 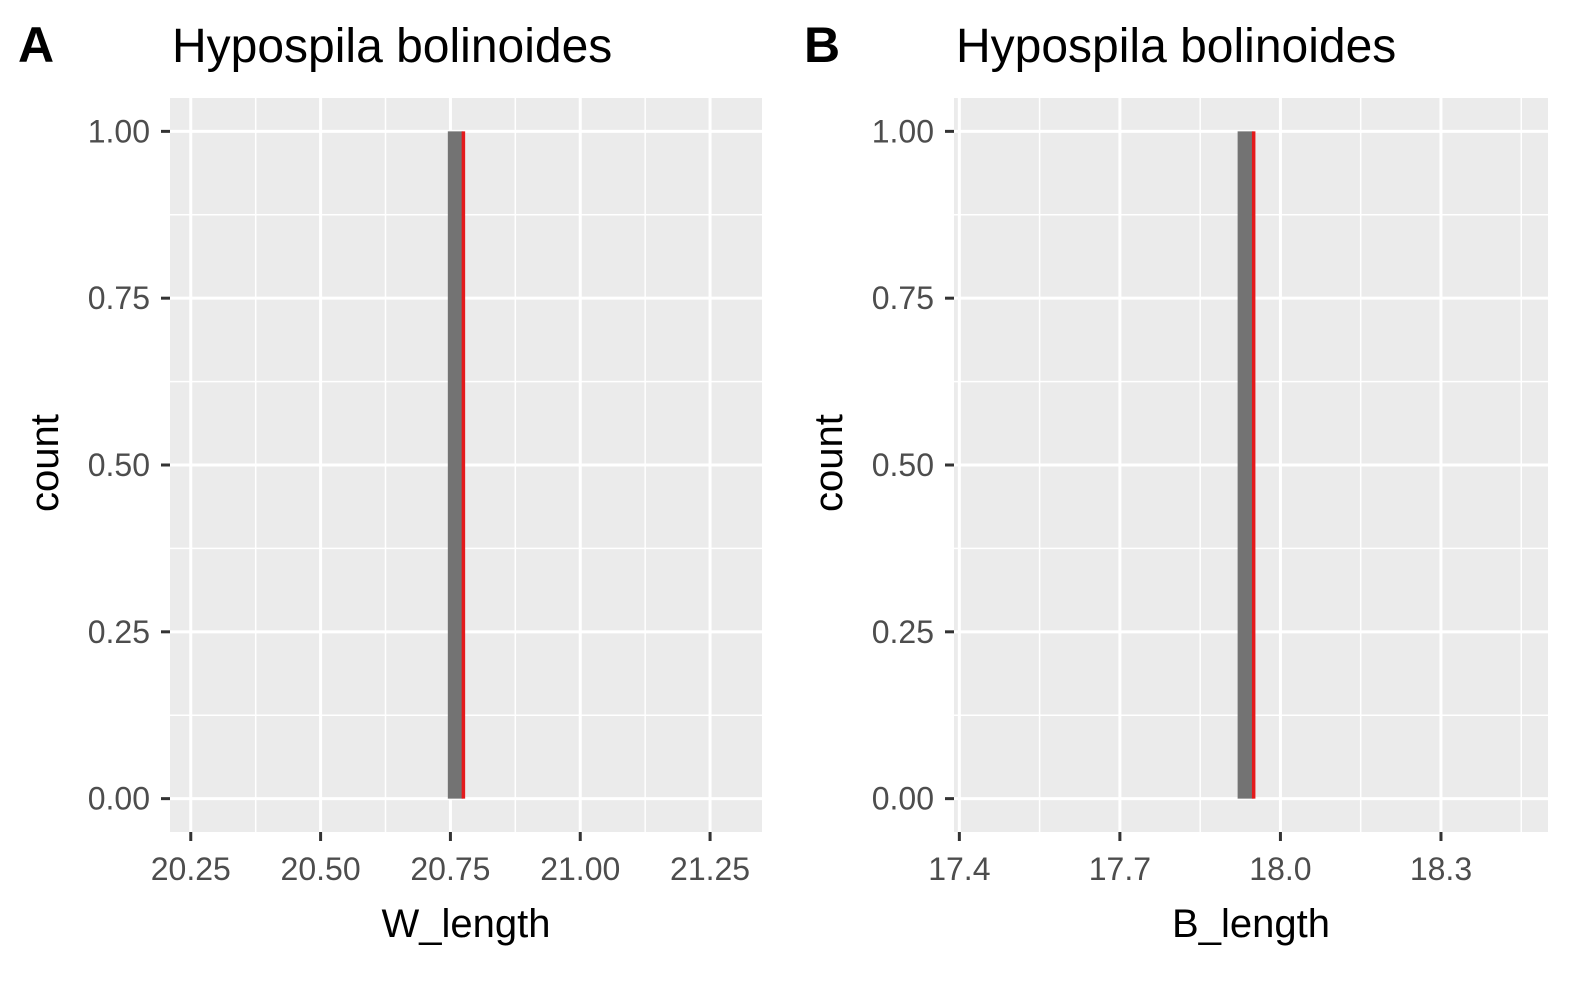 What do you see at coordinates (822, 45) in the screenshot?
I see `panel-tag: B` at bounding box center [822, 45].